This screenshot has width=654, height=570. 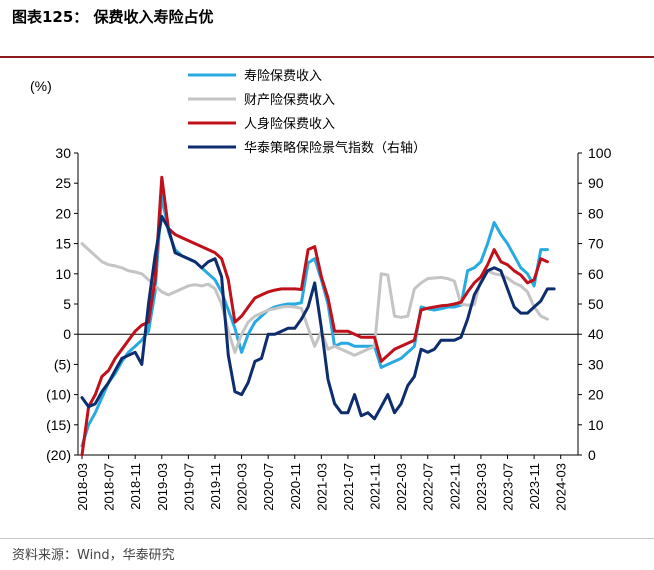 I want to click on left-tick-label: 15, so click(x=63, y=244).